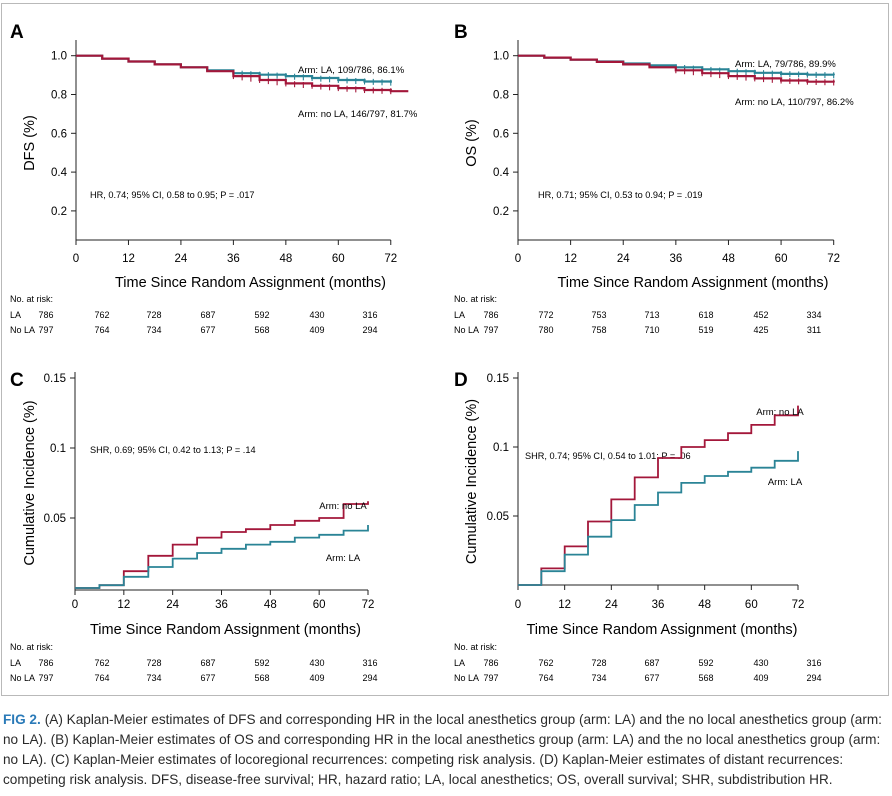 The width and height of the screenshot is (892, 796). What do you see at coordinates (813, 315) in the screenshot?
I see `risk-value: 334` at bounding box center [813, 315].